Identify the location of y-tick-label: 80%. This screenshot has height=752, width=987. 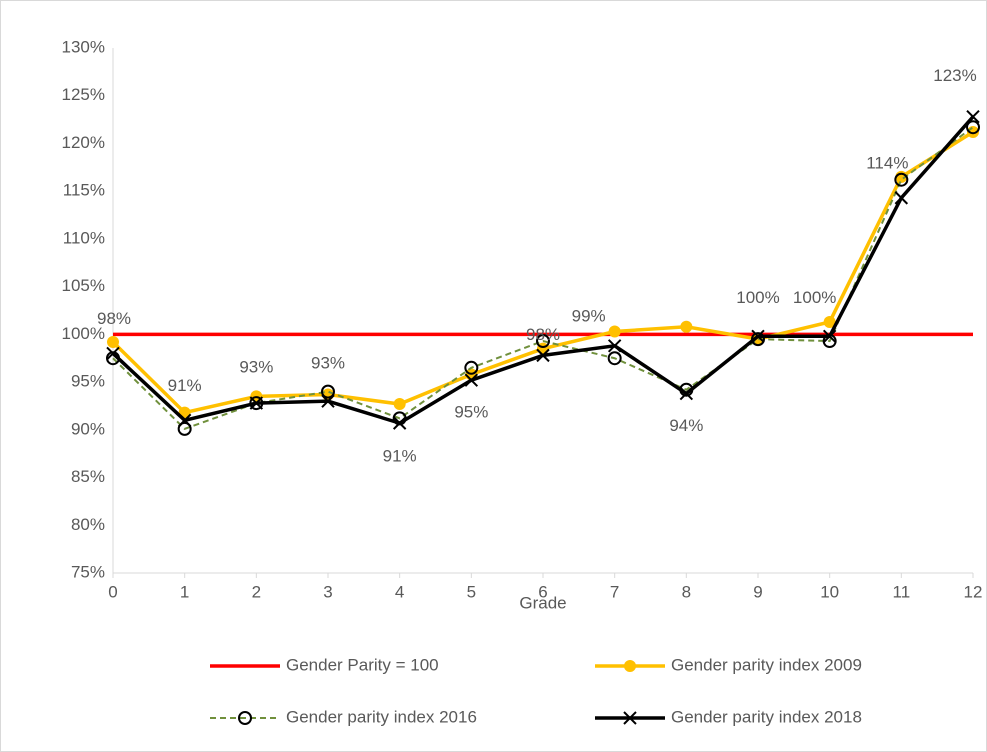
(88, 524).